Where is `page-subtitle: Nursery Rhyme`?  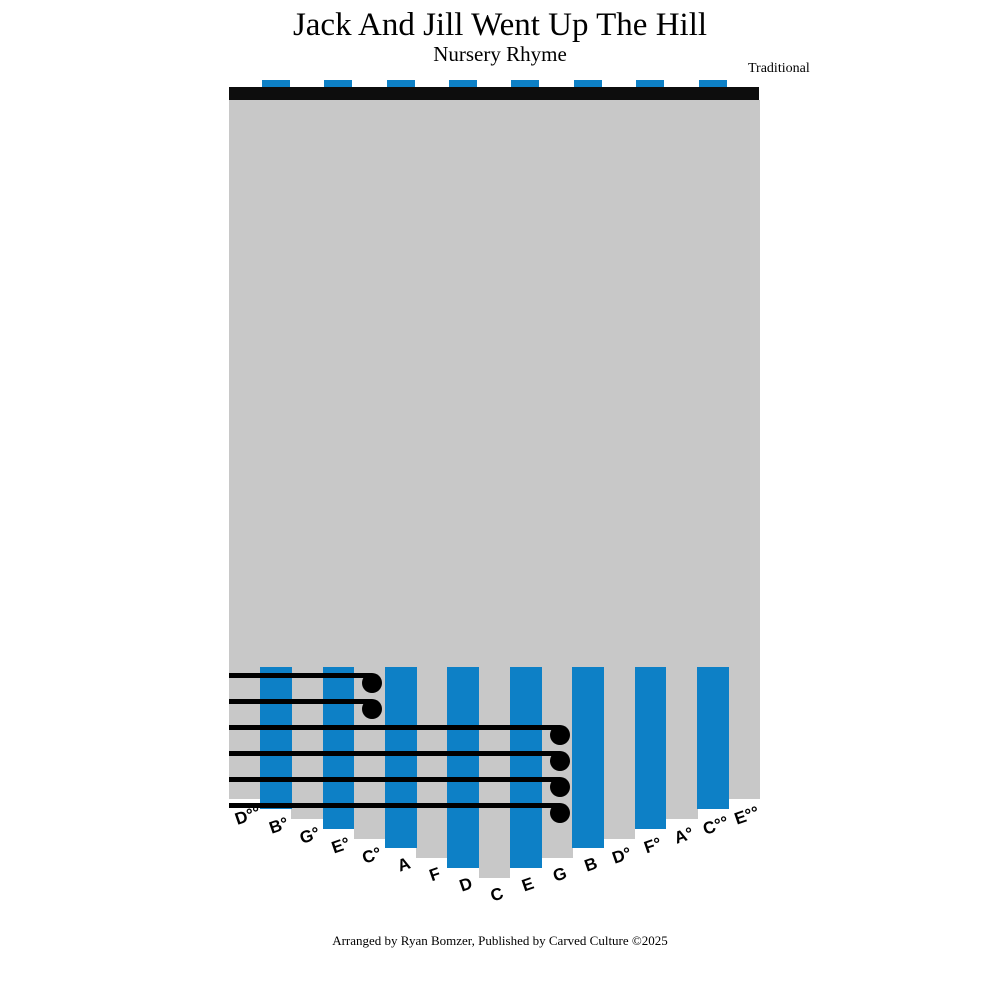
page-subtitle: Nursery Rhyme is located at coordinates (500, 54).